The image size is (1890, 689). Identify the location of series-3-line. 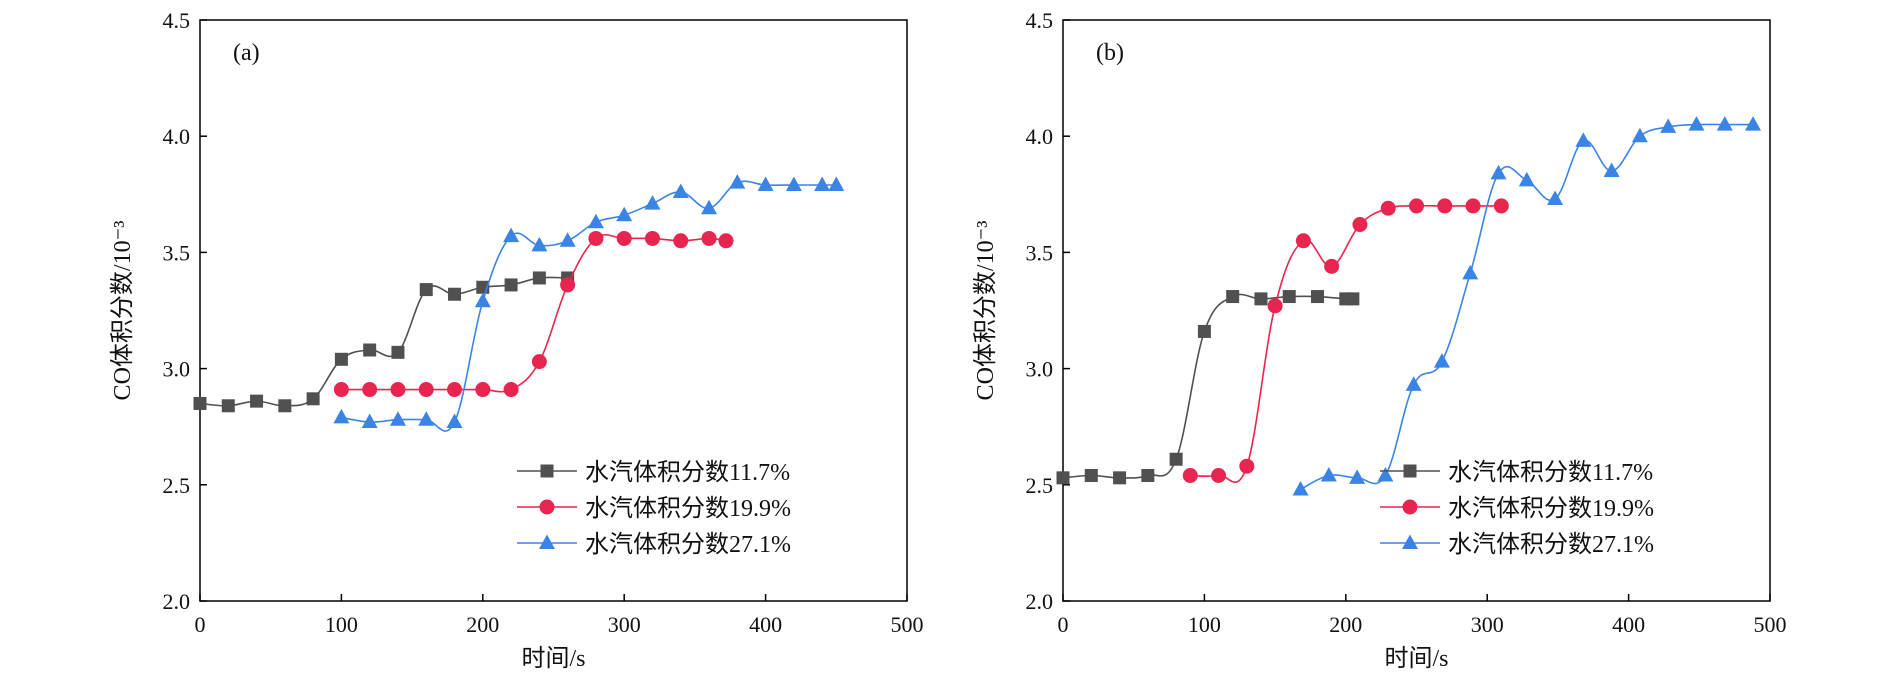
(589, 306).